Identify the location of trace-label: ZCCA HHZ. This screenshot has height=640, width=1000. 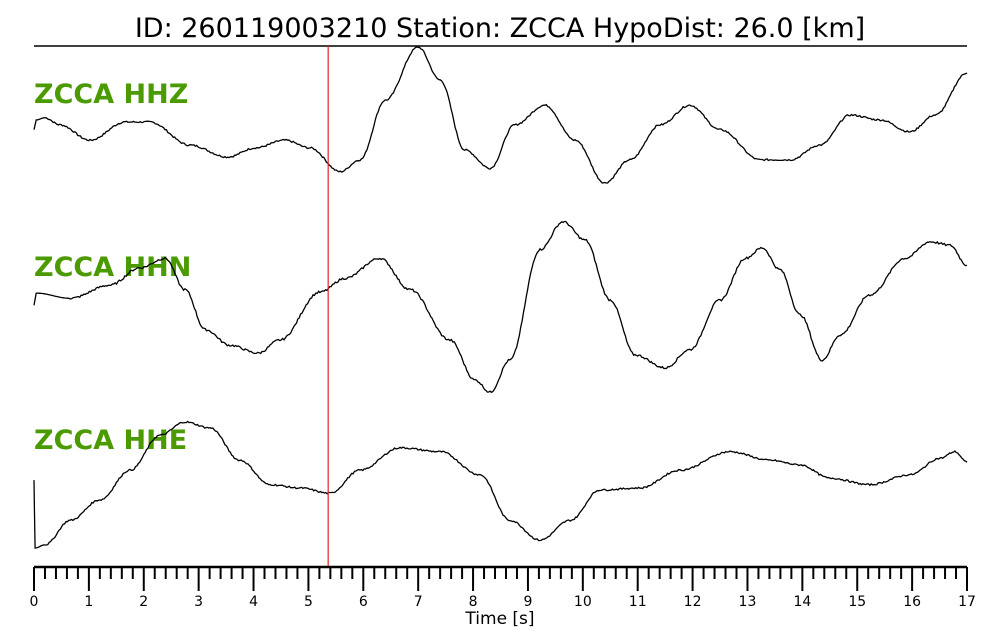
(111, 94).